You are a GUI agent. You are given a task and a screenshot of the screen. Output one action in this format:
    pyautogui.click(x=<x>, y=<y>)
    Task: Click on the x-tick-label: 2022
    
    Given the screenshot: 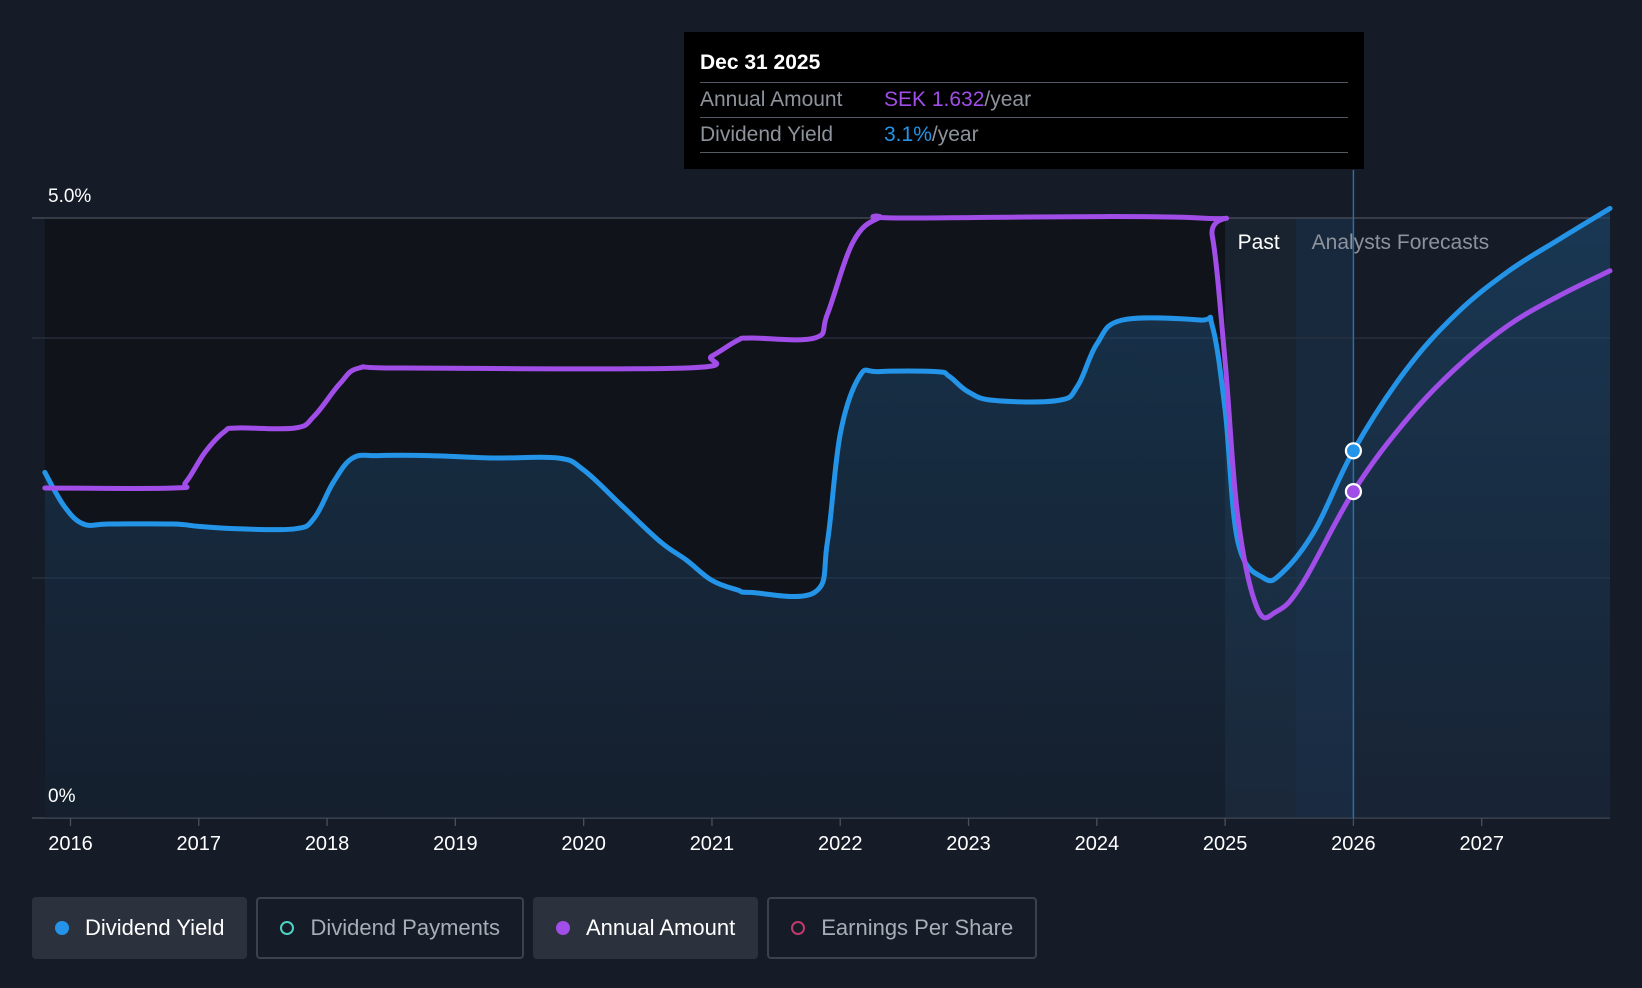 What is the action you would take?
    pyautogui.click(x=840, y=844)
    